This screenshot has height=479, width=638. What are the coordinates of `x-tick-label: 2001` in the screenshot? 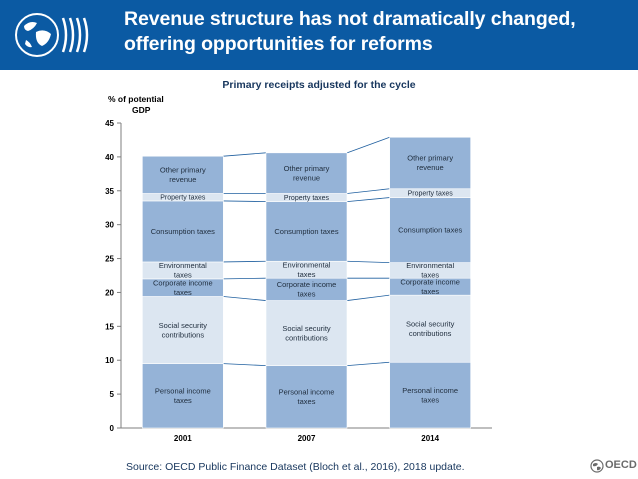 It's located at (183, 438).